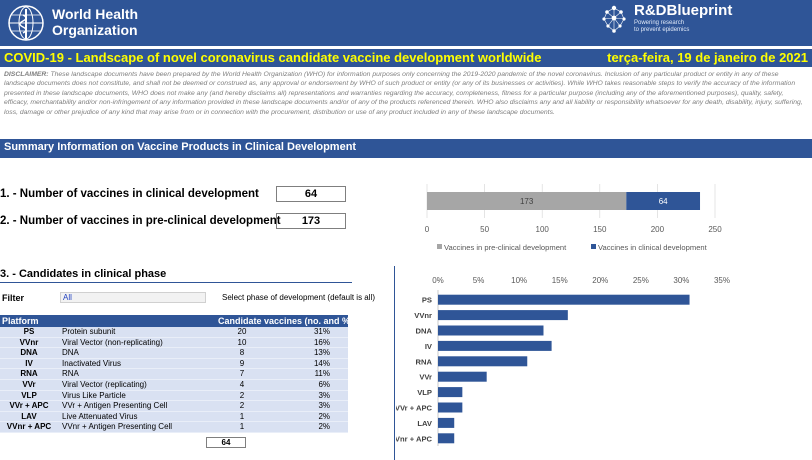  What do you see at coordinates (29, 331) in the screenshot?
I see `platform-code: PS` at bounding box center [29, 331].